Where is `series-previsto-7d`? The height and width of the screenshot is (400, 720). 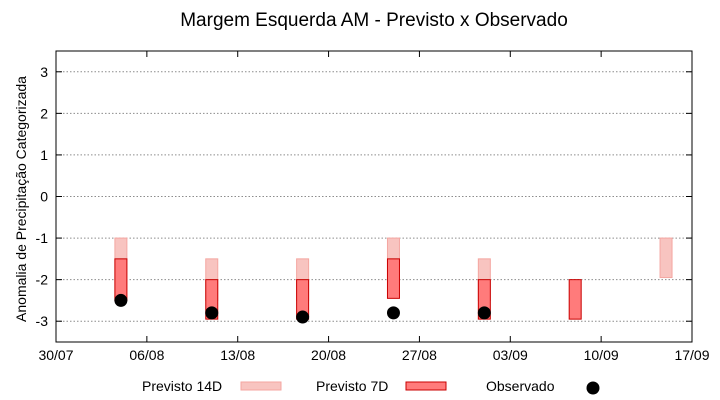
series-previsto-7d is located at coordinates (348, 289).